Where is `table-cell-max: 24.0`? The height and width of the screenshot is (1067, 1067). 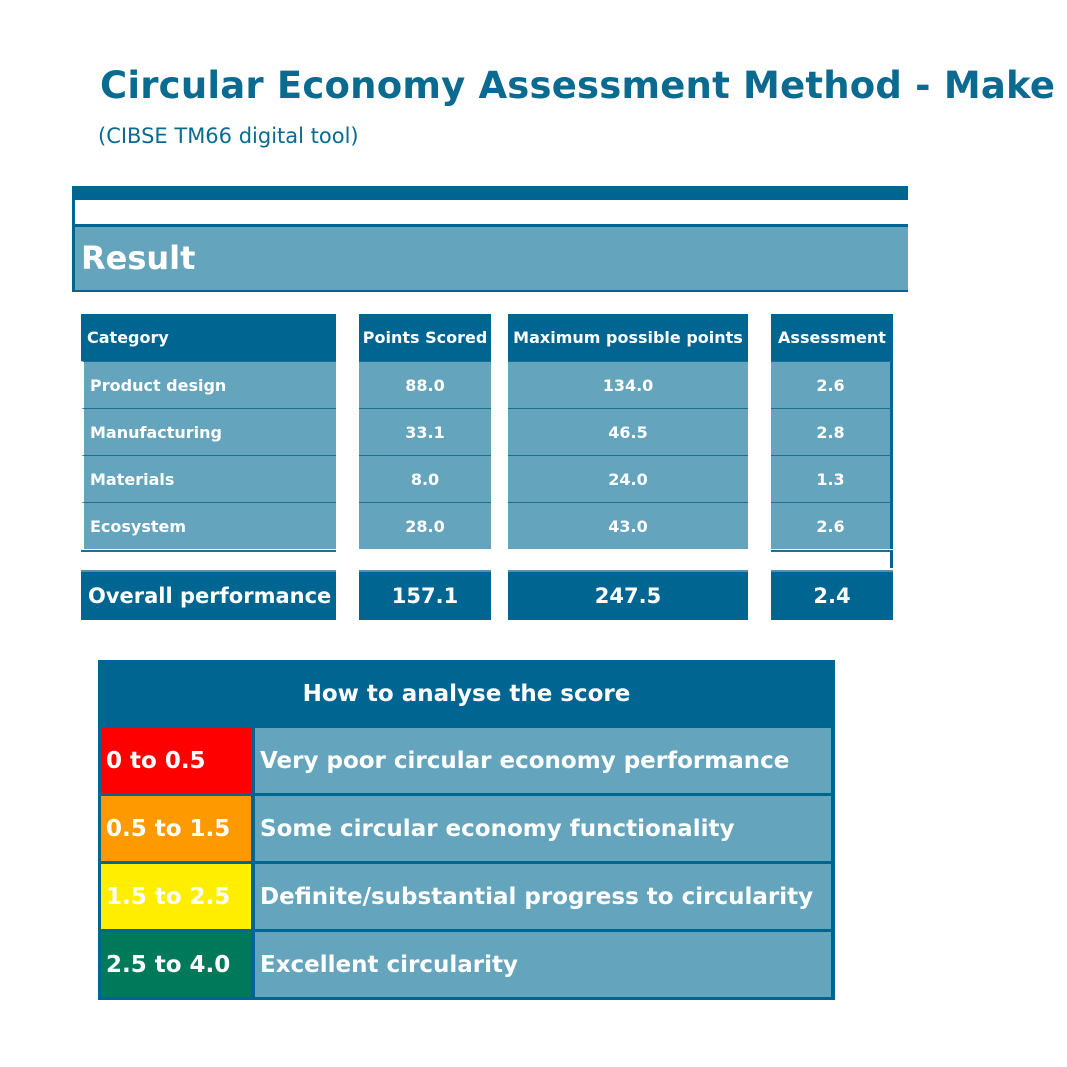 table-cell-max: 24.0 is located at coordinates (628, 478).